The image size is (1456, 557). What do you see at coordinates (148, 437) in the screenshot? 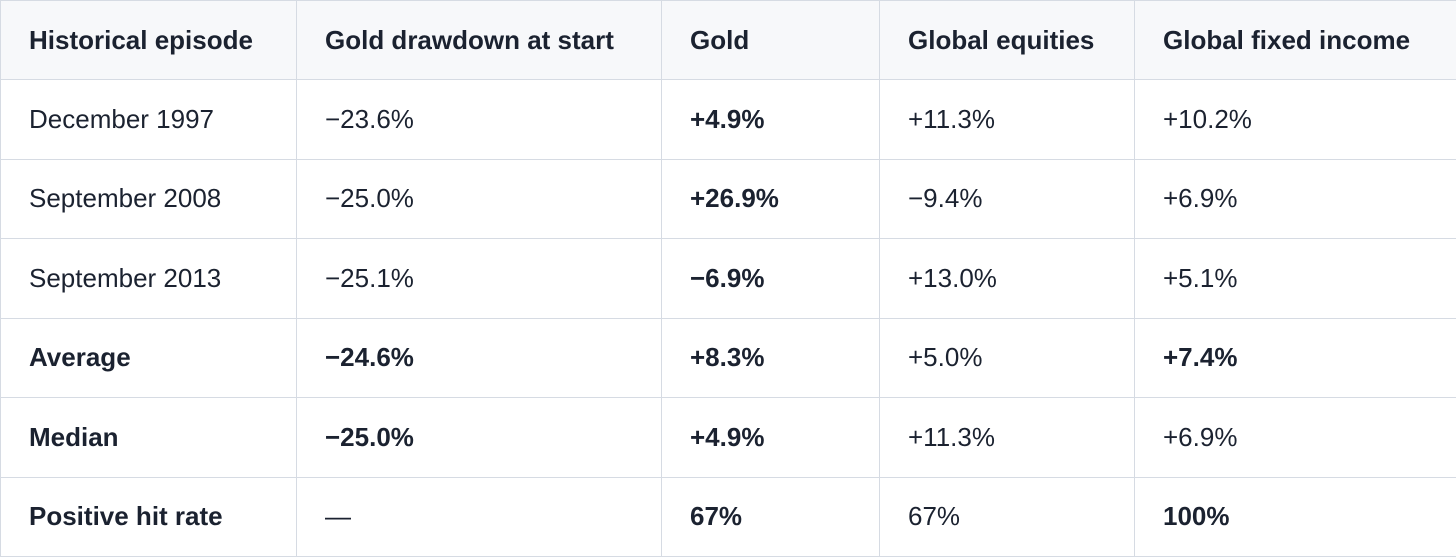
I see `episode-cell: Median` at bounding box center [148, 437].